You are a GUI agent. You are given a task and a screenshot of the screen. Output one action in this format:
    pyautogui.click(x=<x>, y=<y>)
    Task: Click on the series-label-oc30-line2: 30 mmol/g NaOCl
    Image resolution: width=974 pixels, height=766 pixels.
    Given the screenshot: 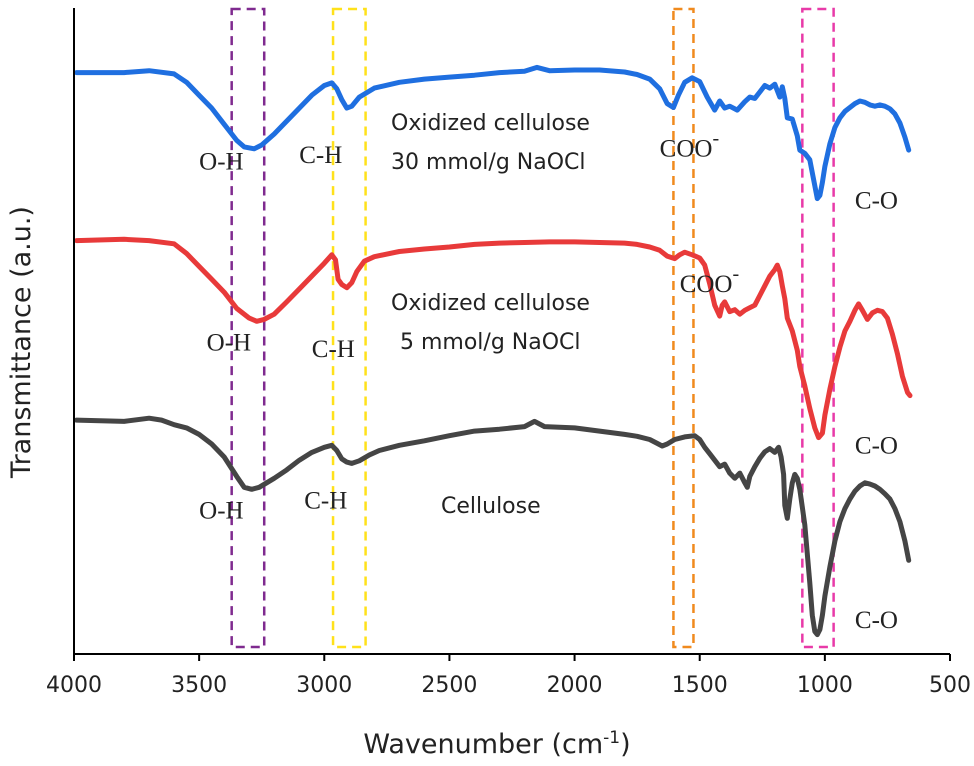 What is the action you would take?
    pyautogui.click(x=488, y=162)
    